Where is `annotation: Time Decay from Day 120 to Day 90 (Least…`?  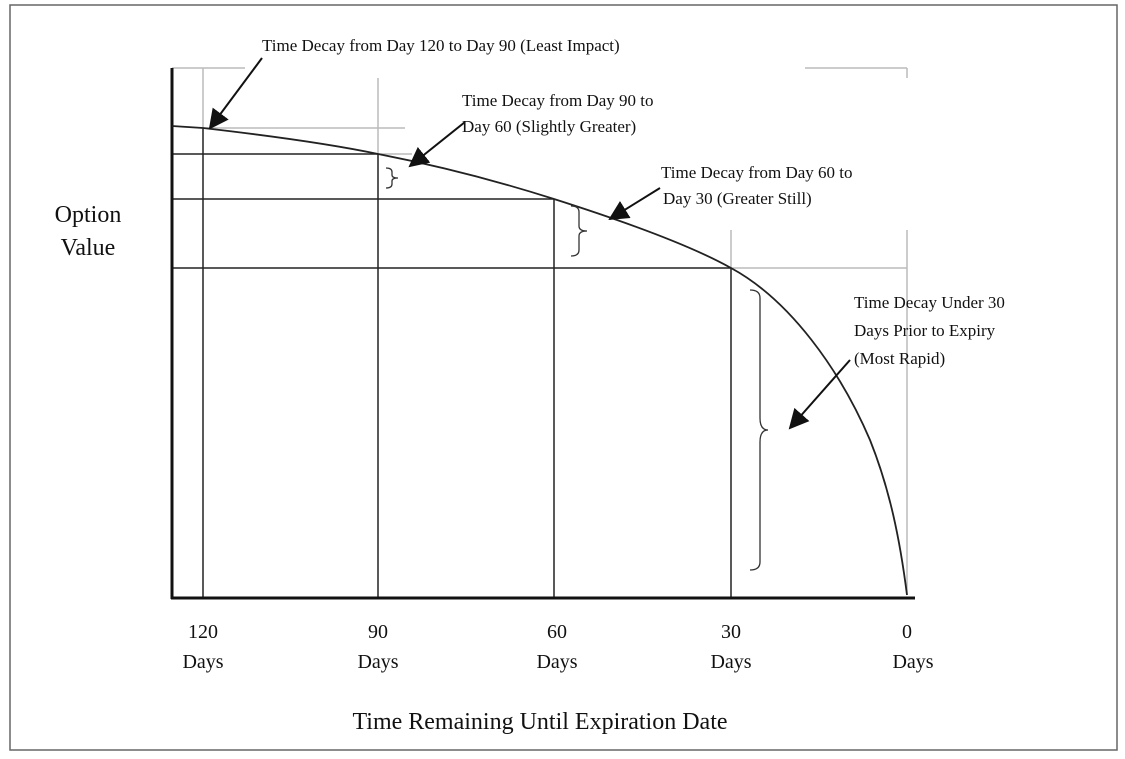 annotation: Time Decay from Day 120 to Day 90 (Least… is located at coordinates (441, 45).